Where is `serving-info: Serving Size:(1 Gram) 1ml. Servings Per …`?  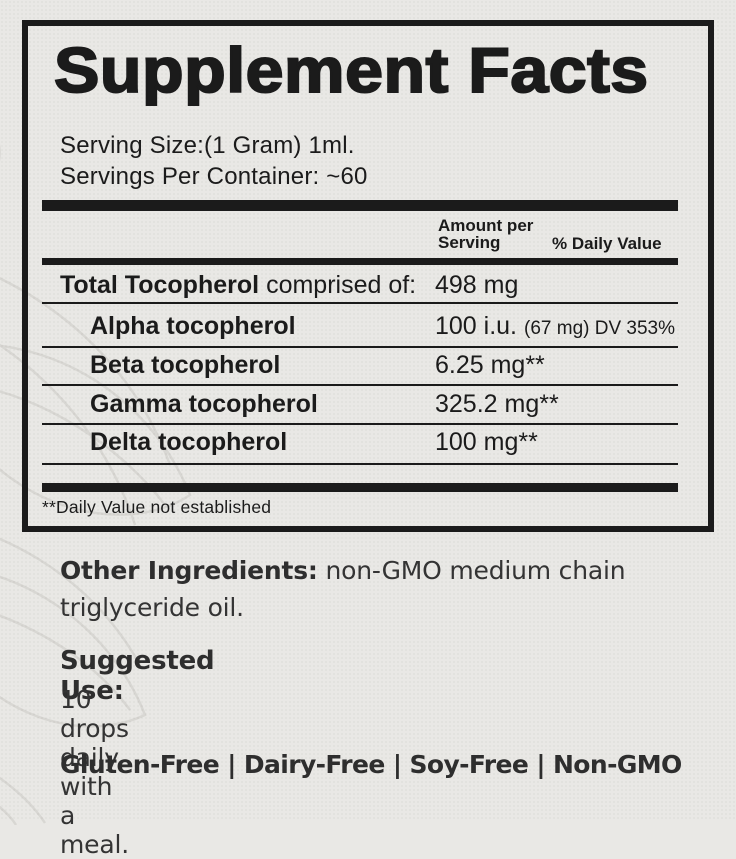
serving-info: Serving Size:(1 Gram) 1ml. Servings Per … is located at coordinates (214, 161).